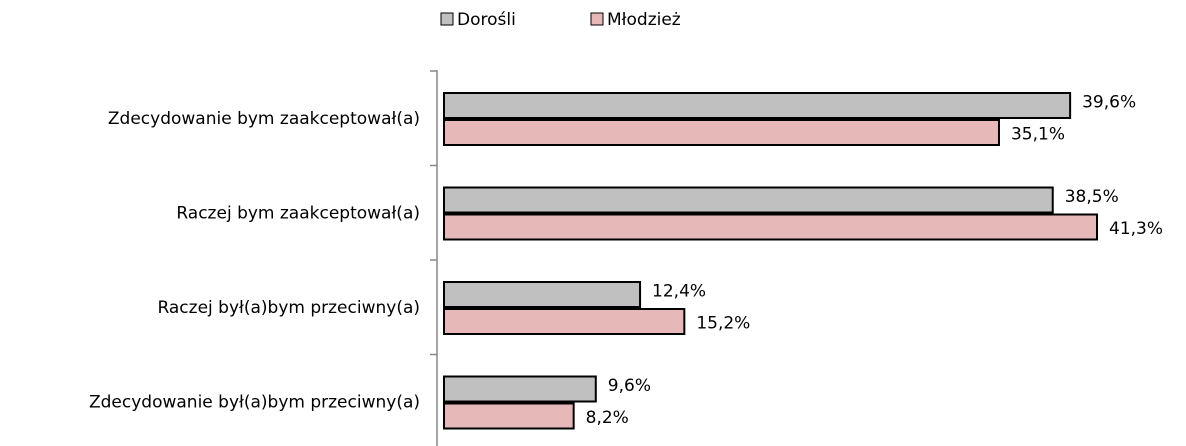 Image resolution: width=1186 pixels, height=446 pixels. What do you see at coordinates (1038, 135) in the screenshot?
I see `value-label: 35,1%` at bounding box center [1038, 135].